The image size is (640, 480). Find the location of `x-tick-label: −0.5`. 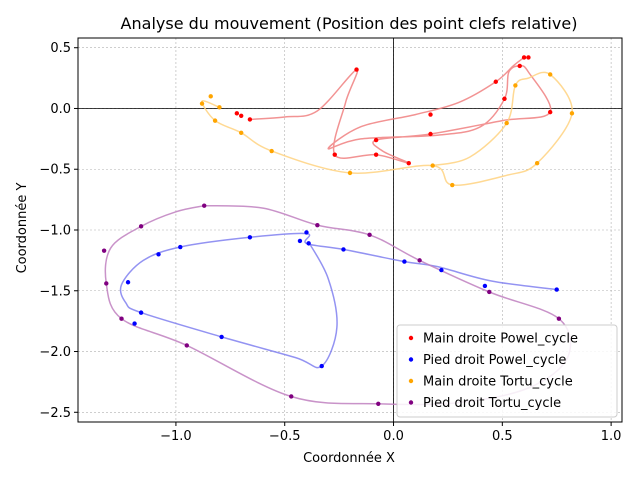

x-tick-label: −0.5 is located at coordinates (285, 436).